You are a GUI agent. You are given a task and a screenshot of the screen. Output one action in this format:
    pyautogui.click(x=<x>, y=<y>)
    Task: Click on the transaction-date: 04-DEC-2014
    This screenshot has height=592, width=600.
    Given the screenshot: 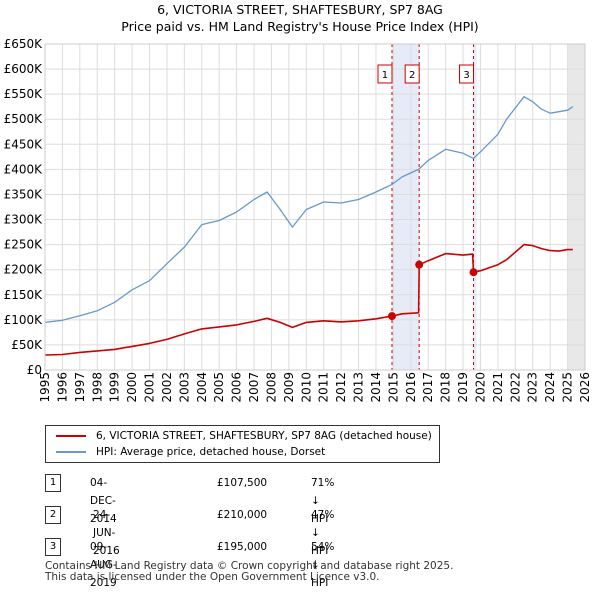 What is the action you would take?
    pyautogui.click(x=103, y=501)
    